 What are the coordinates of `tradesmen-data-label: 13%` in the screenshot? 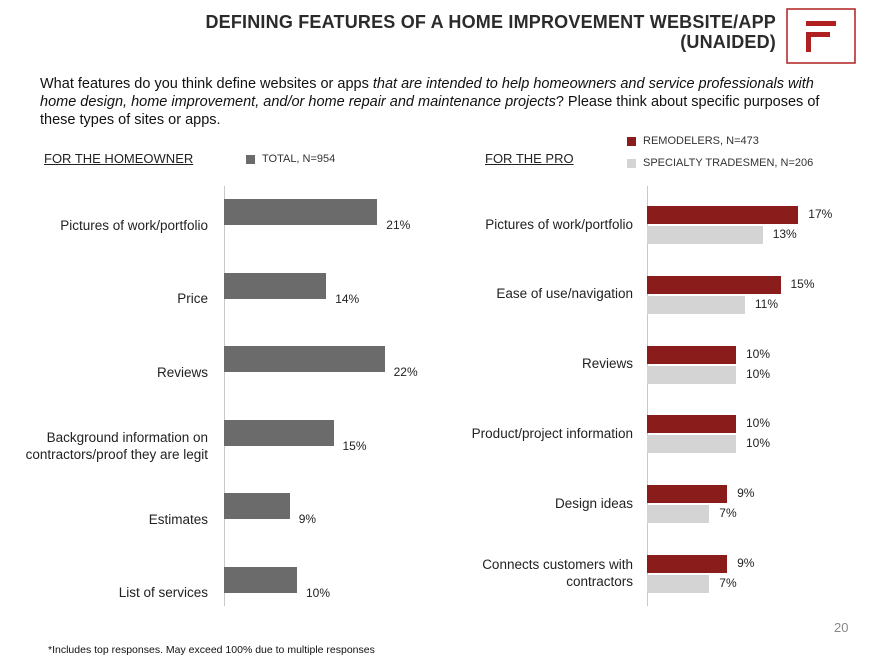 It's located at (784, 234).